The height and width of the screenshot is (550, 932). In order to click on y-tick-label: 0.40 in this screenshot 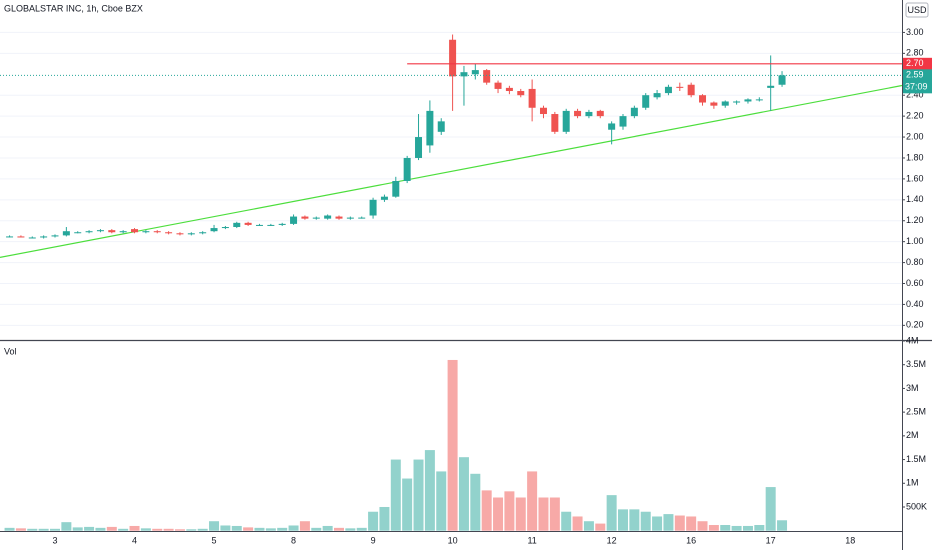, I will do `click(915, 304)`.